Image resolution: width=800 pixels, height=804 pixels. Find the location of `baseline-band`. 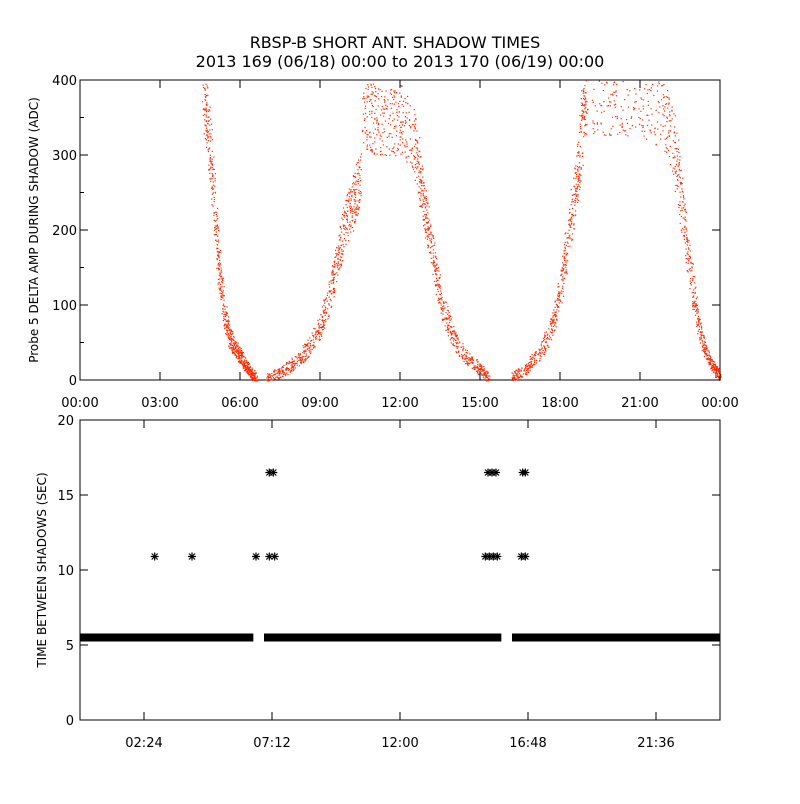

baseline-band is located at coordinates (616, 637).